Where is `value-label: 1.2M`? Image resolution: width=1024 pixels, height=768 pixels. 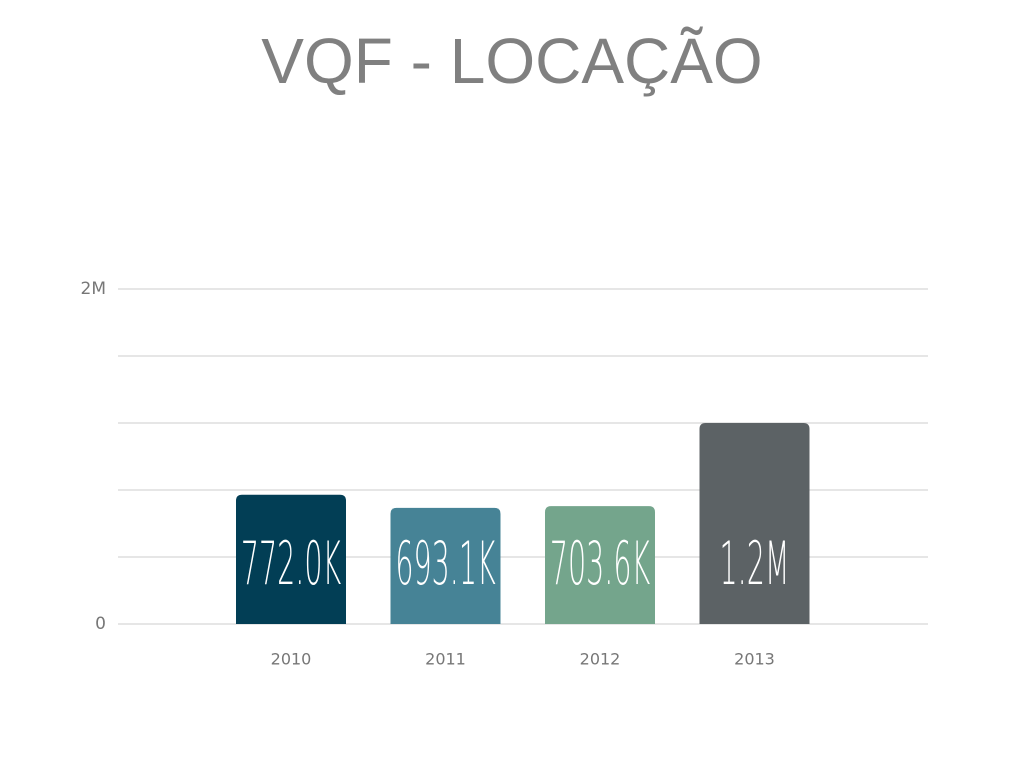
value-label: 1.2M is located at coordinates (755, 564).